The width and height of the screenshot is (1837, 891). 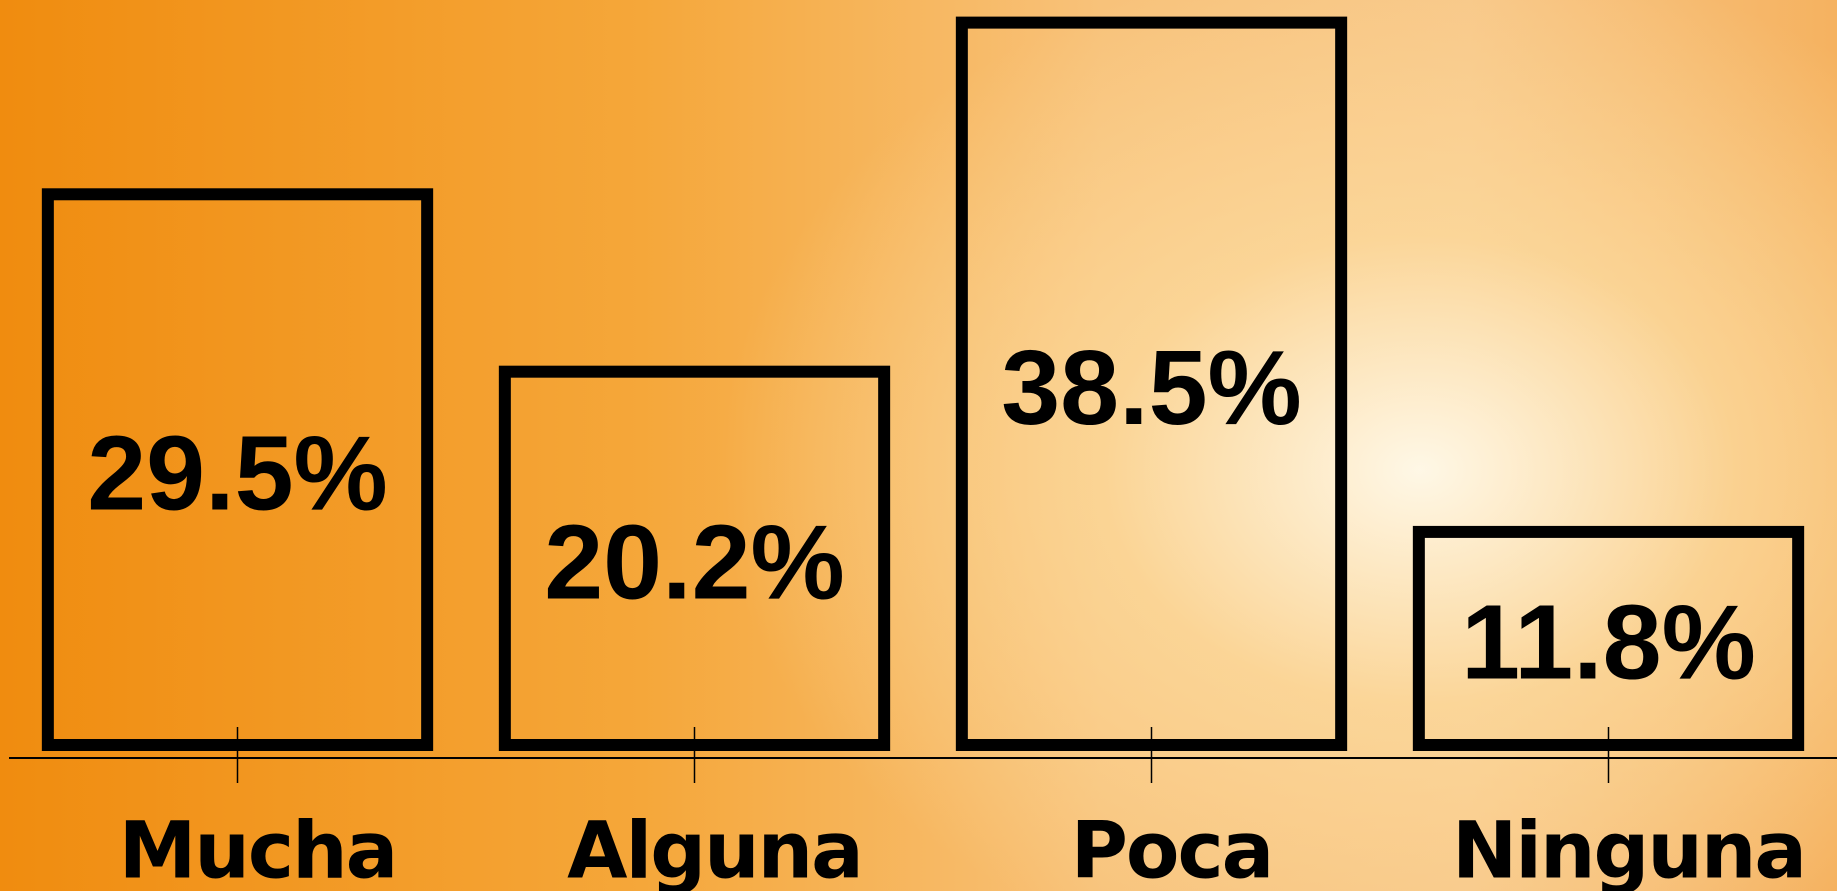 What do you see at coordinates (1628, 848) in the screenshot?
I see `x-tick-label: Ninguna` at bounding box center [1628, 848].